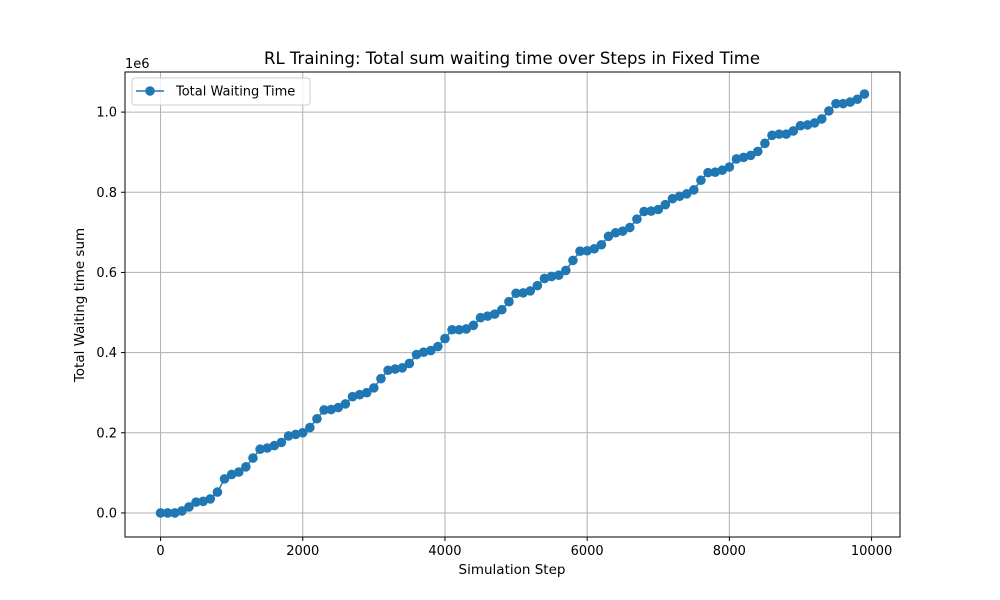 This screenshot has height=600, width=1000. I want to click on x-tick-label: 0, so click(160, 551).